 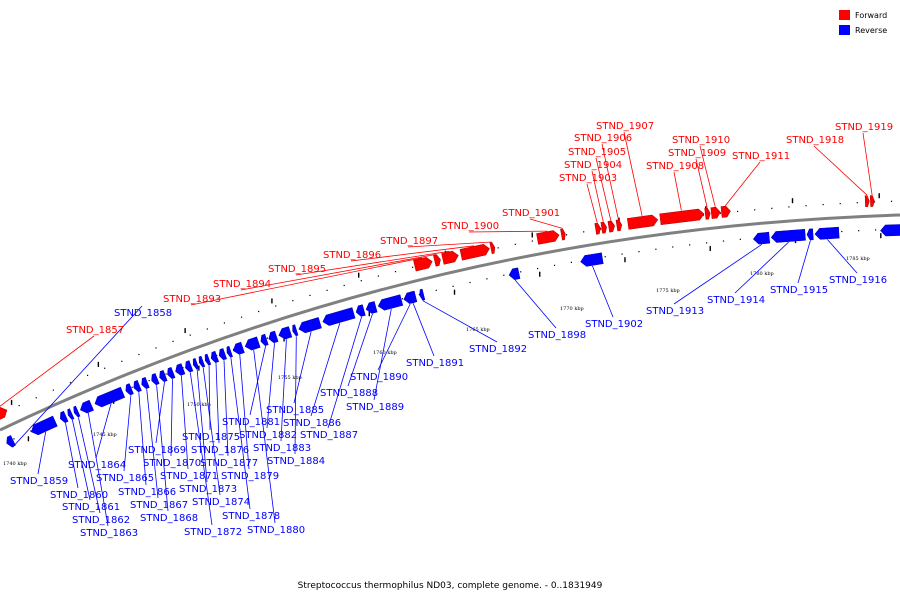 What do you see at coordinates (229, 463) in the screenshot?
I see `gene-label-STND_1877: STND_1877` at bounding box center [229, 463].